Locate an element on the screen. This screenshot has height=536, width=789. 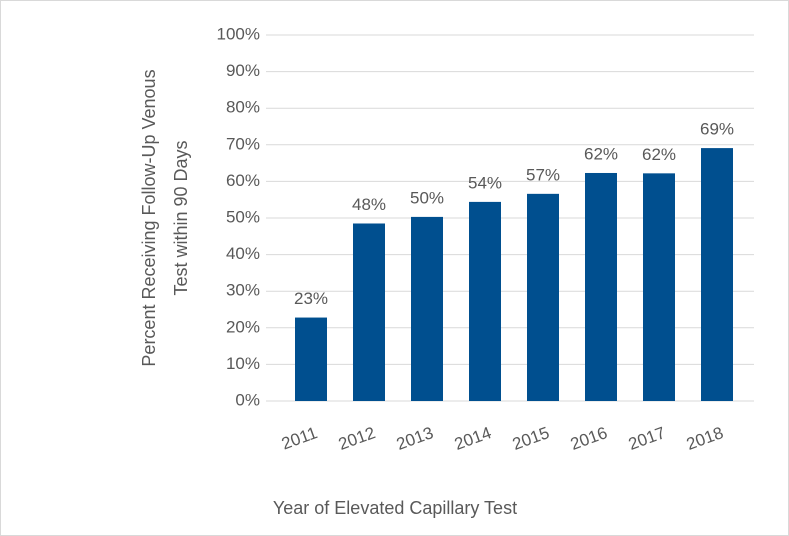
y-tick-label: 50% is located at coordinates (243, 216).